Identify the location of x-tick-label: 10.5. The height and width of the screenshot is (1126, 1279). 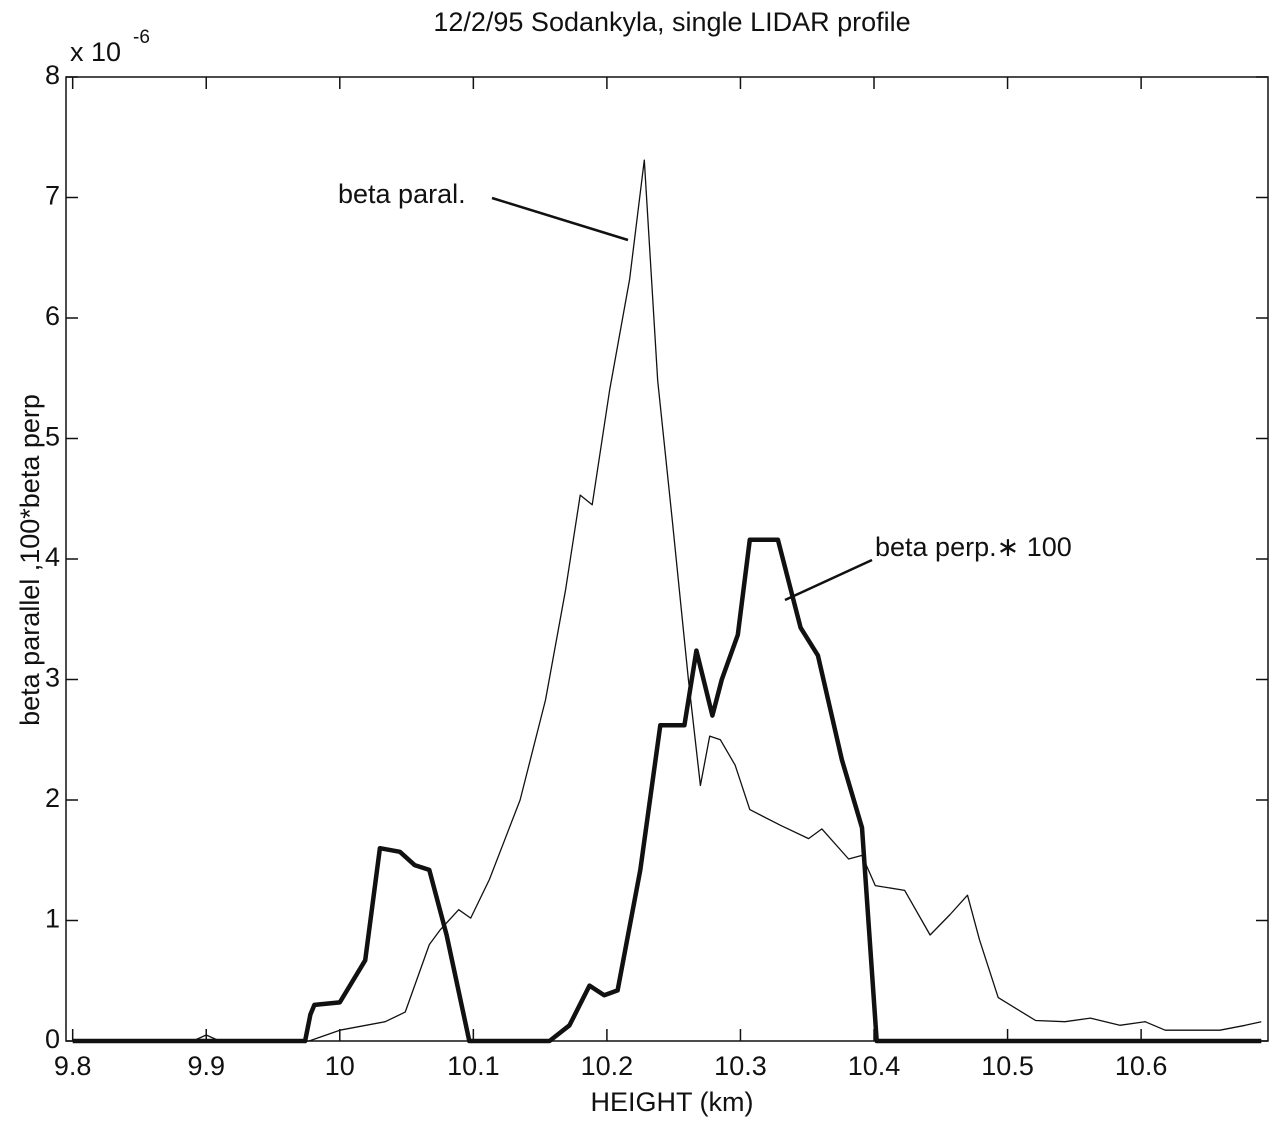
(1007, 1066).